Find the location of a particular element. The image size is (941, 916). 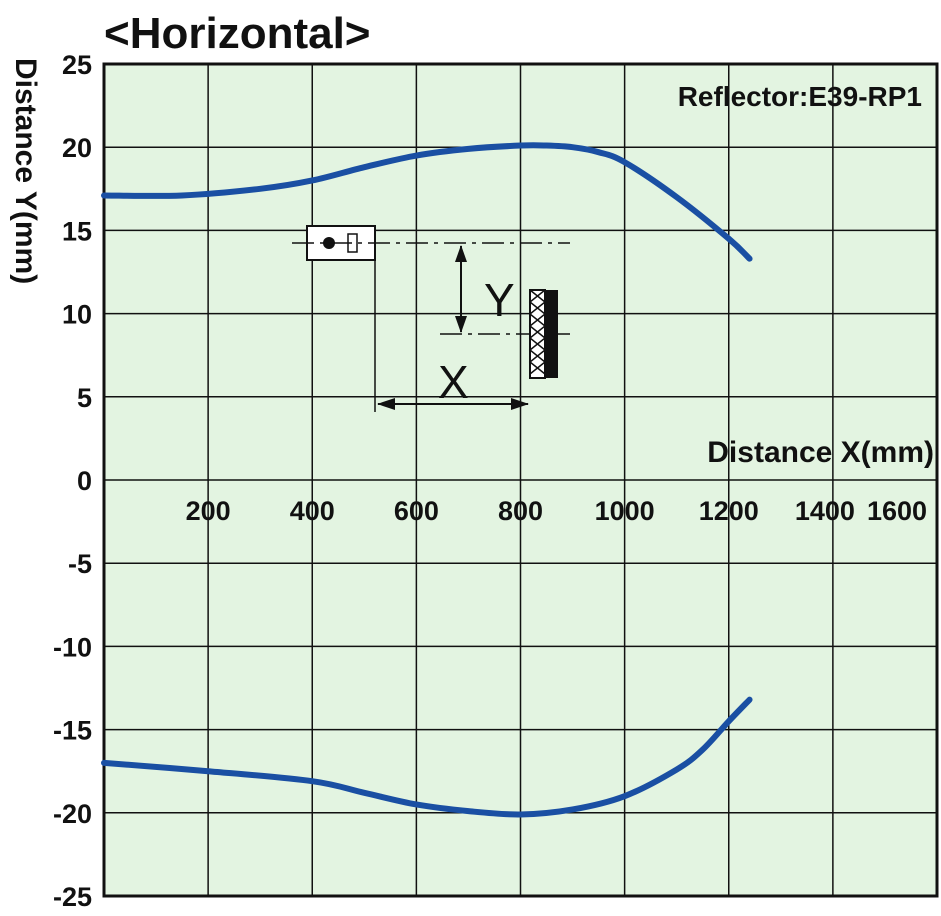

x-tick-label: 1600 is located at coordinates (897, 511).